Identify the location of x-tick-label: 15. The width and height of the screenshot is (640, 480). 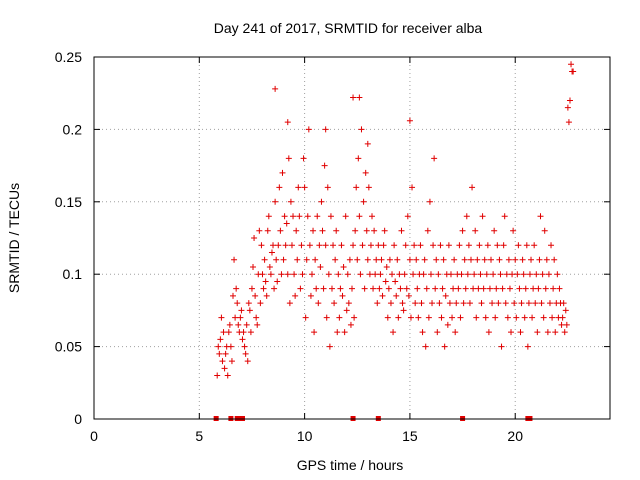
(410, 436).